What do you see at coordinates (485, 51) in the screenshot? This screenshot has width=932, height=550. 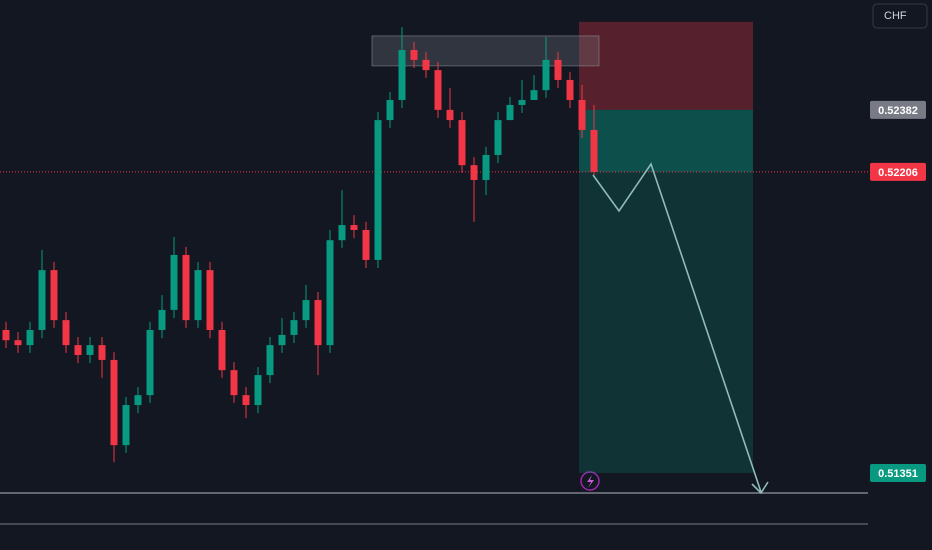 I see `resistance-zone` at bounding box center [485, 51].